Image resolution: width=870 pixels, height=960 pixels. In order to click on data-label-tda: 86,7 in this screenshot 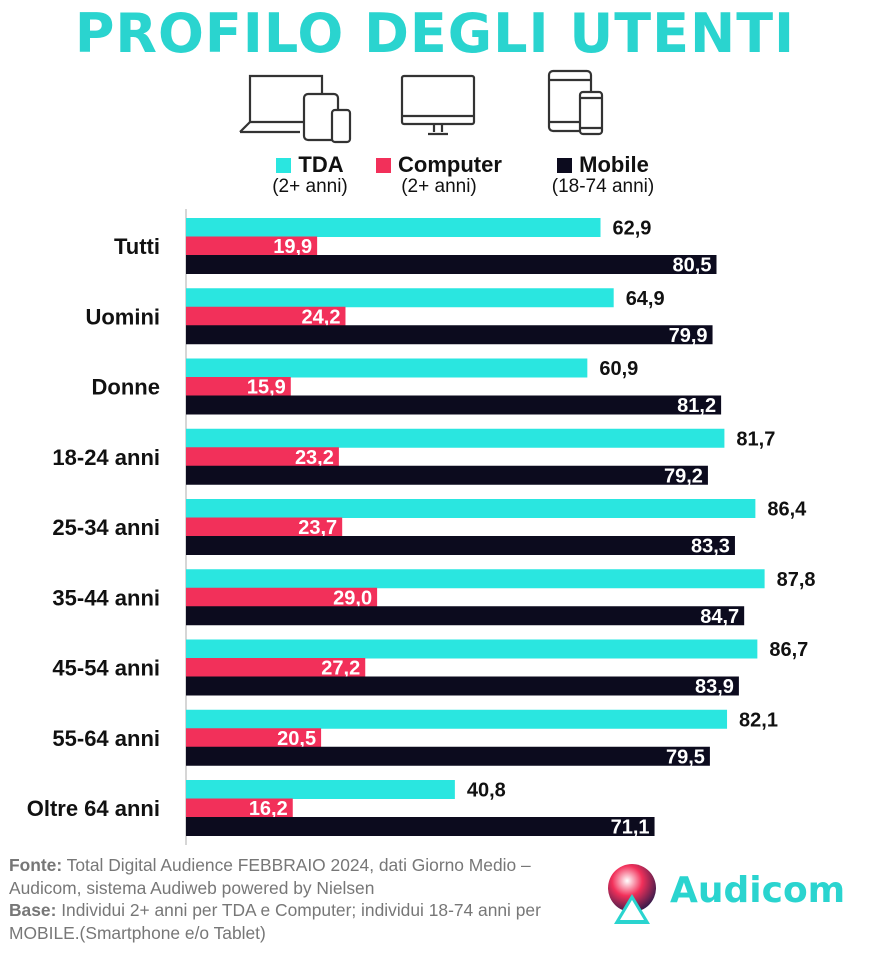, I will do `click(788, 650)`.